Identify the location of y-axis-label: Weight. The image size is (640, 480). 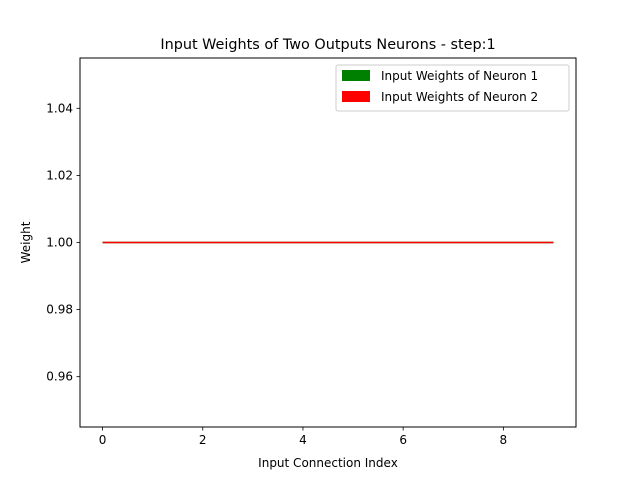
(26, 242).